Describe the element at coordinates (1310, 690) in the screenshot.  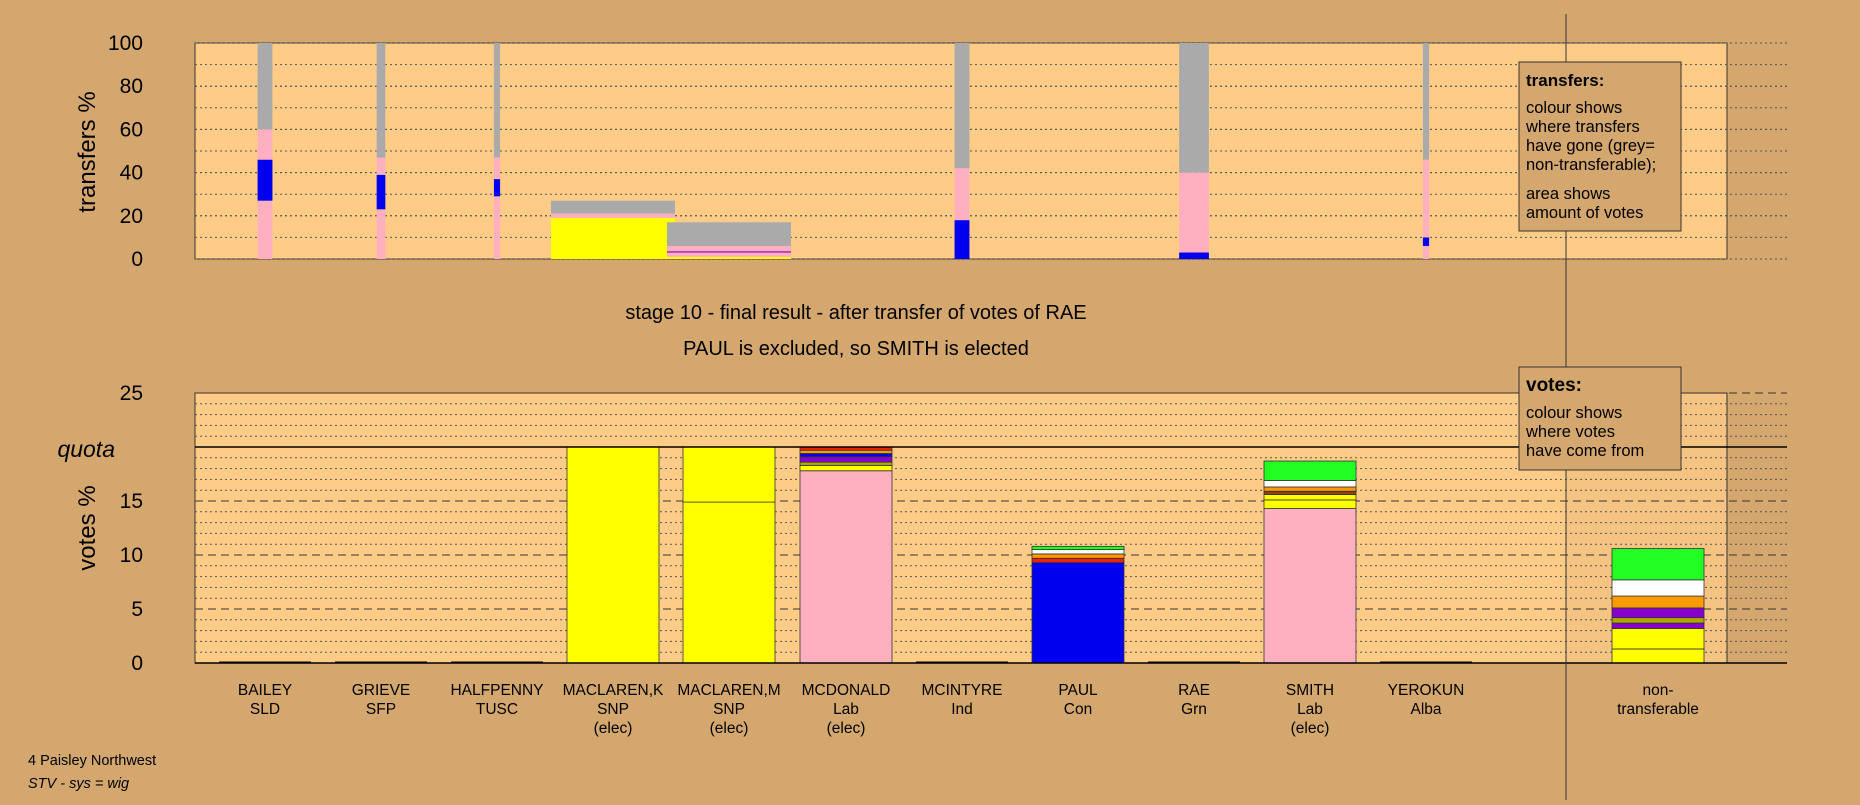
I see `candidate-label-line: SMITH` at that location.